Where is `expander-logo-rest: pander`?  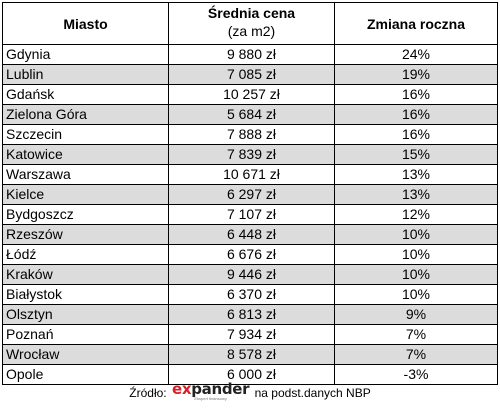 expander-logo-rest: pander is located at coordinates (220, 389).